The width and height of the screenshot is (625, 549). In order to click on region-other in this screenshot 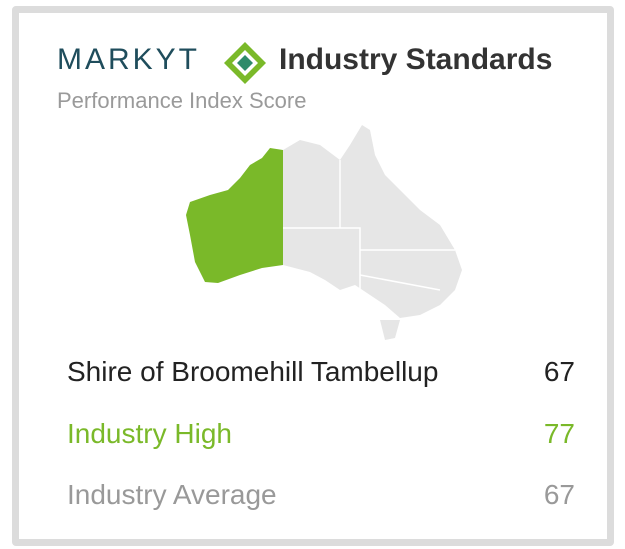, I will do `click(372, 221)`.